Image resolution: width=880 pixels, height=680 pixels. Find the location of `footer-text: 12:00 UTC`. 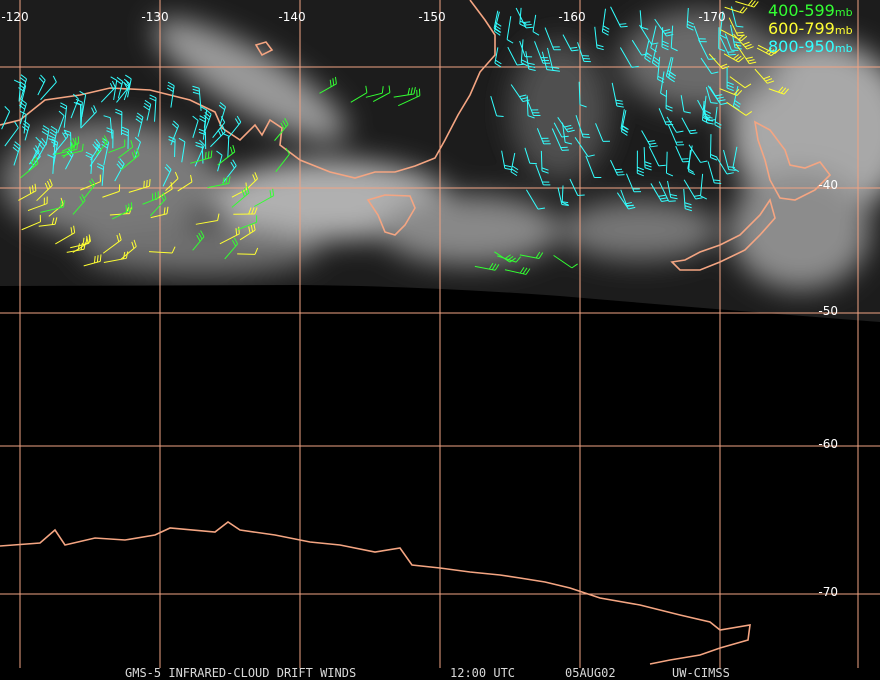

footer-text: 12:00 UTC is located at coordinates (482, 673).